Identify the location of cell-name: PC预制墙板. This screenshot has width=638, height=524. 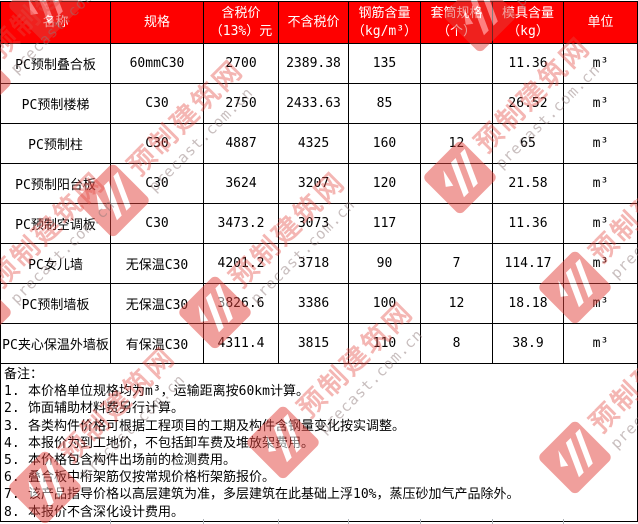
(55, 303).